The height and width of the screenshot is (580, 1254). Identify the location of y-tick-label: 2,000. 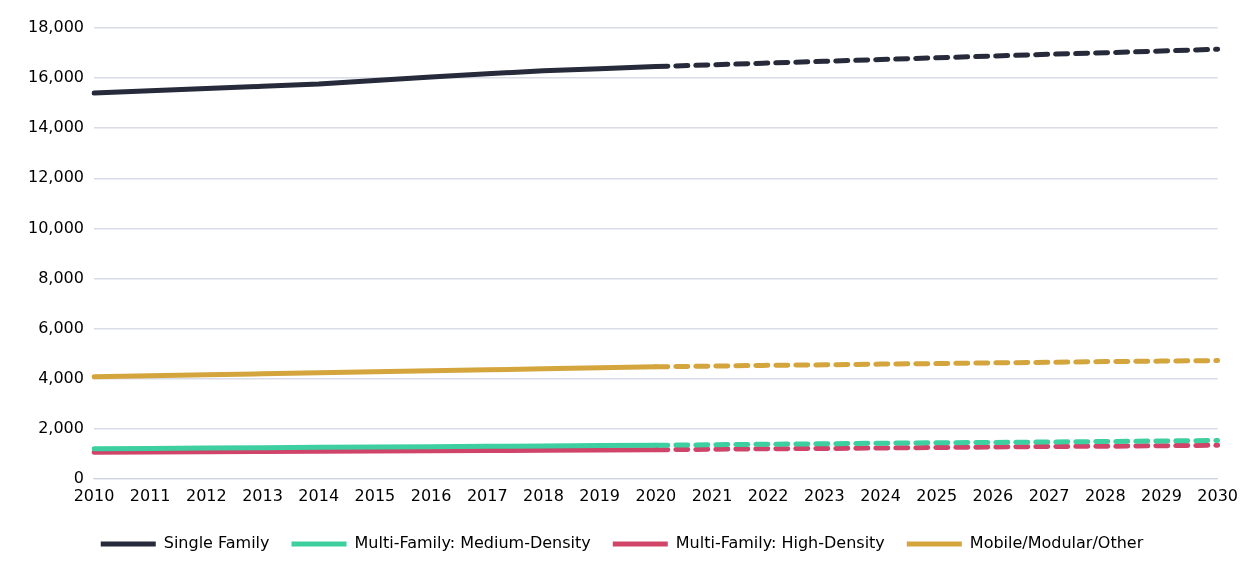
(61, 427).